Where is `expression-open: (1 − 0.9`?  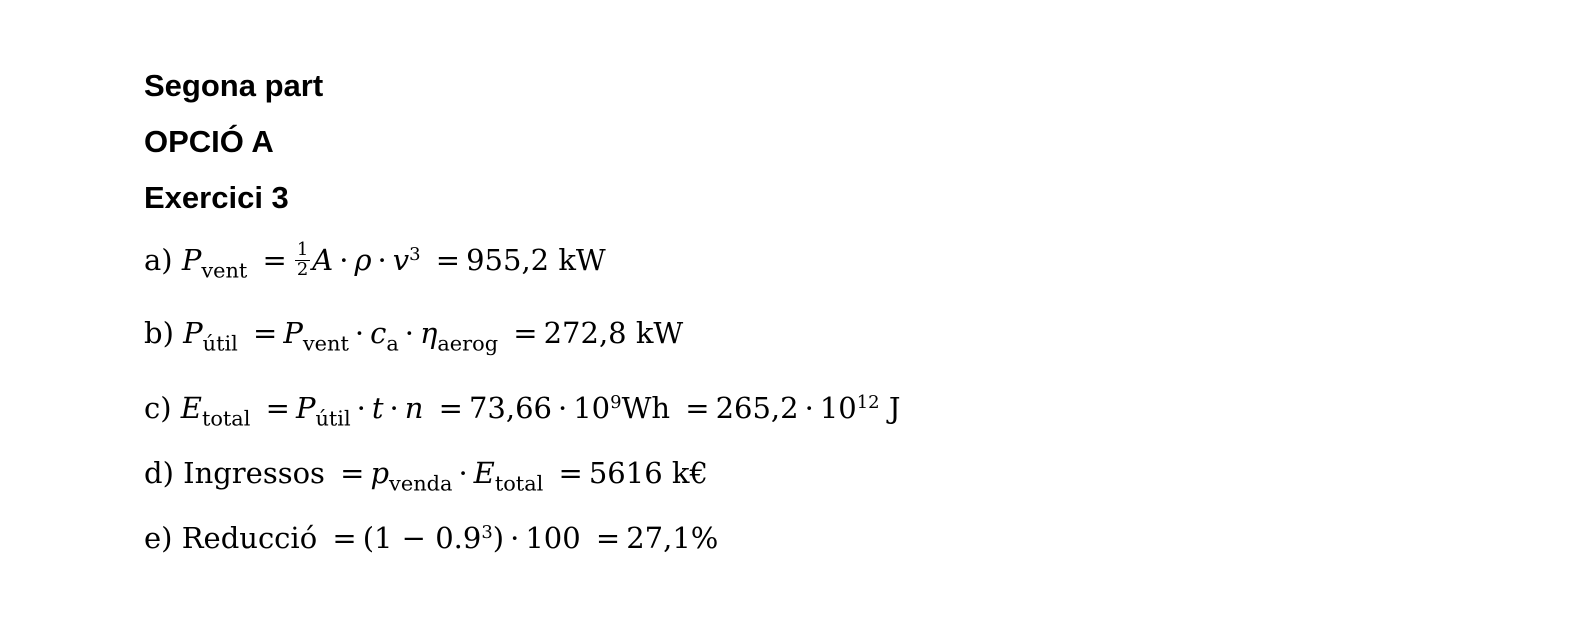 expression-open: (1 − 0.9 is located at coordinates (422, 538).